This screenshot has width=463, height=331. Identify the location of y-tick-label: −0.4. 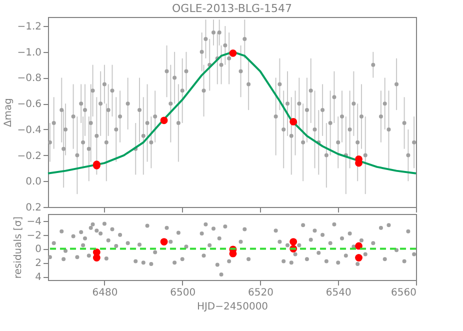
(29, 130).